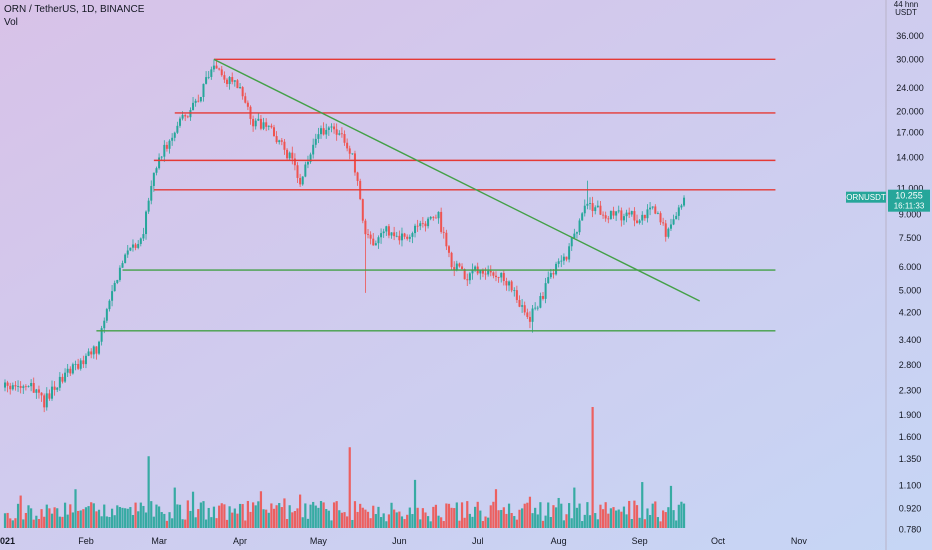  Describe the element at coordinates (910, 459) in the screenshot. I see `price-tick-label: 1.350` at that location.